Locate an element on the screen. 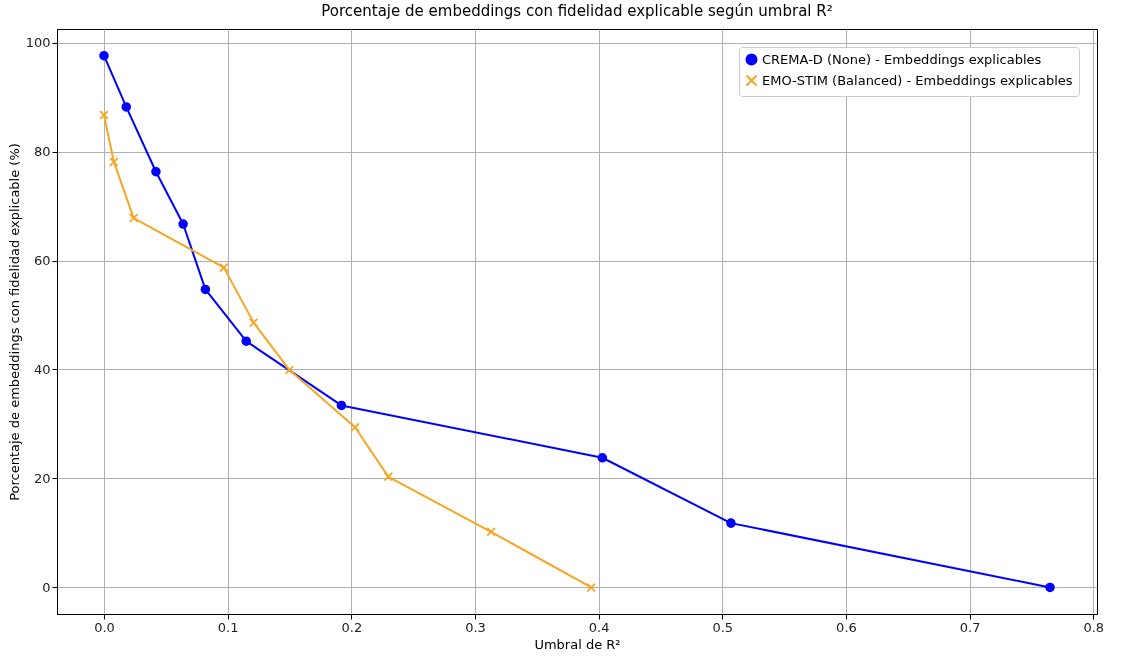 The width and height of the screenshot is (1136, 668). x-tick-label: 0.7 is located at coordinates (970, 627).